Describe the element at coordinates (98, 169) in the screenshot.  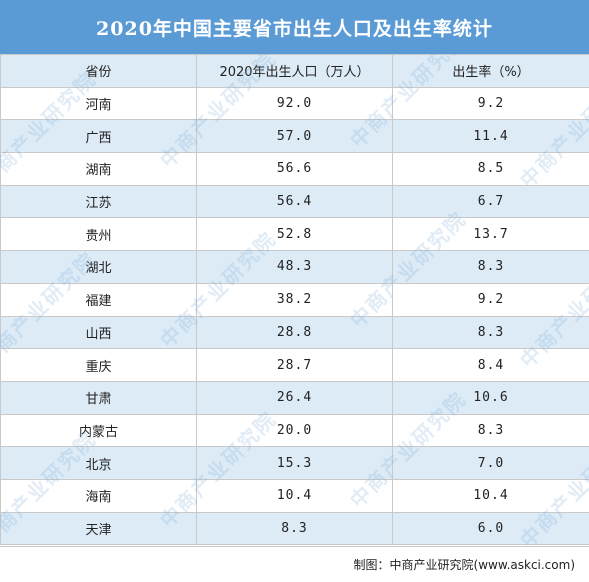
I see `province-cell: 湖南` at that location.